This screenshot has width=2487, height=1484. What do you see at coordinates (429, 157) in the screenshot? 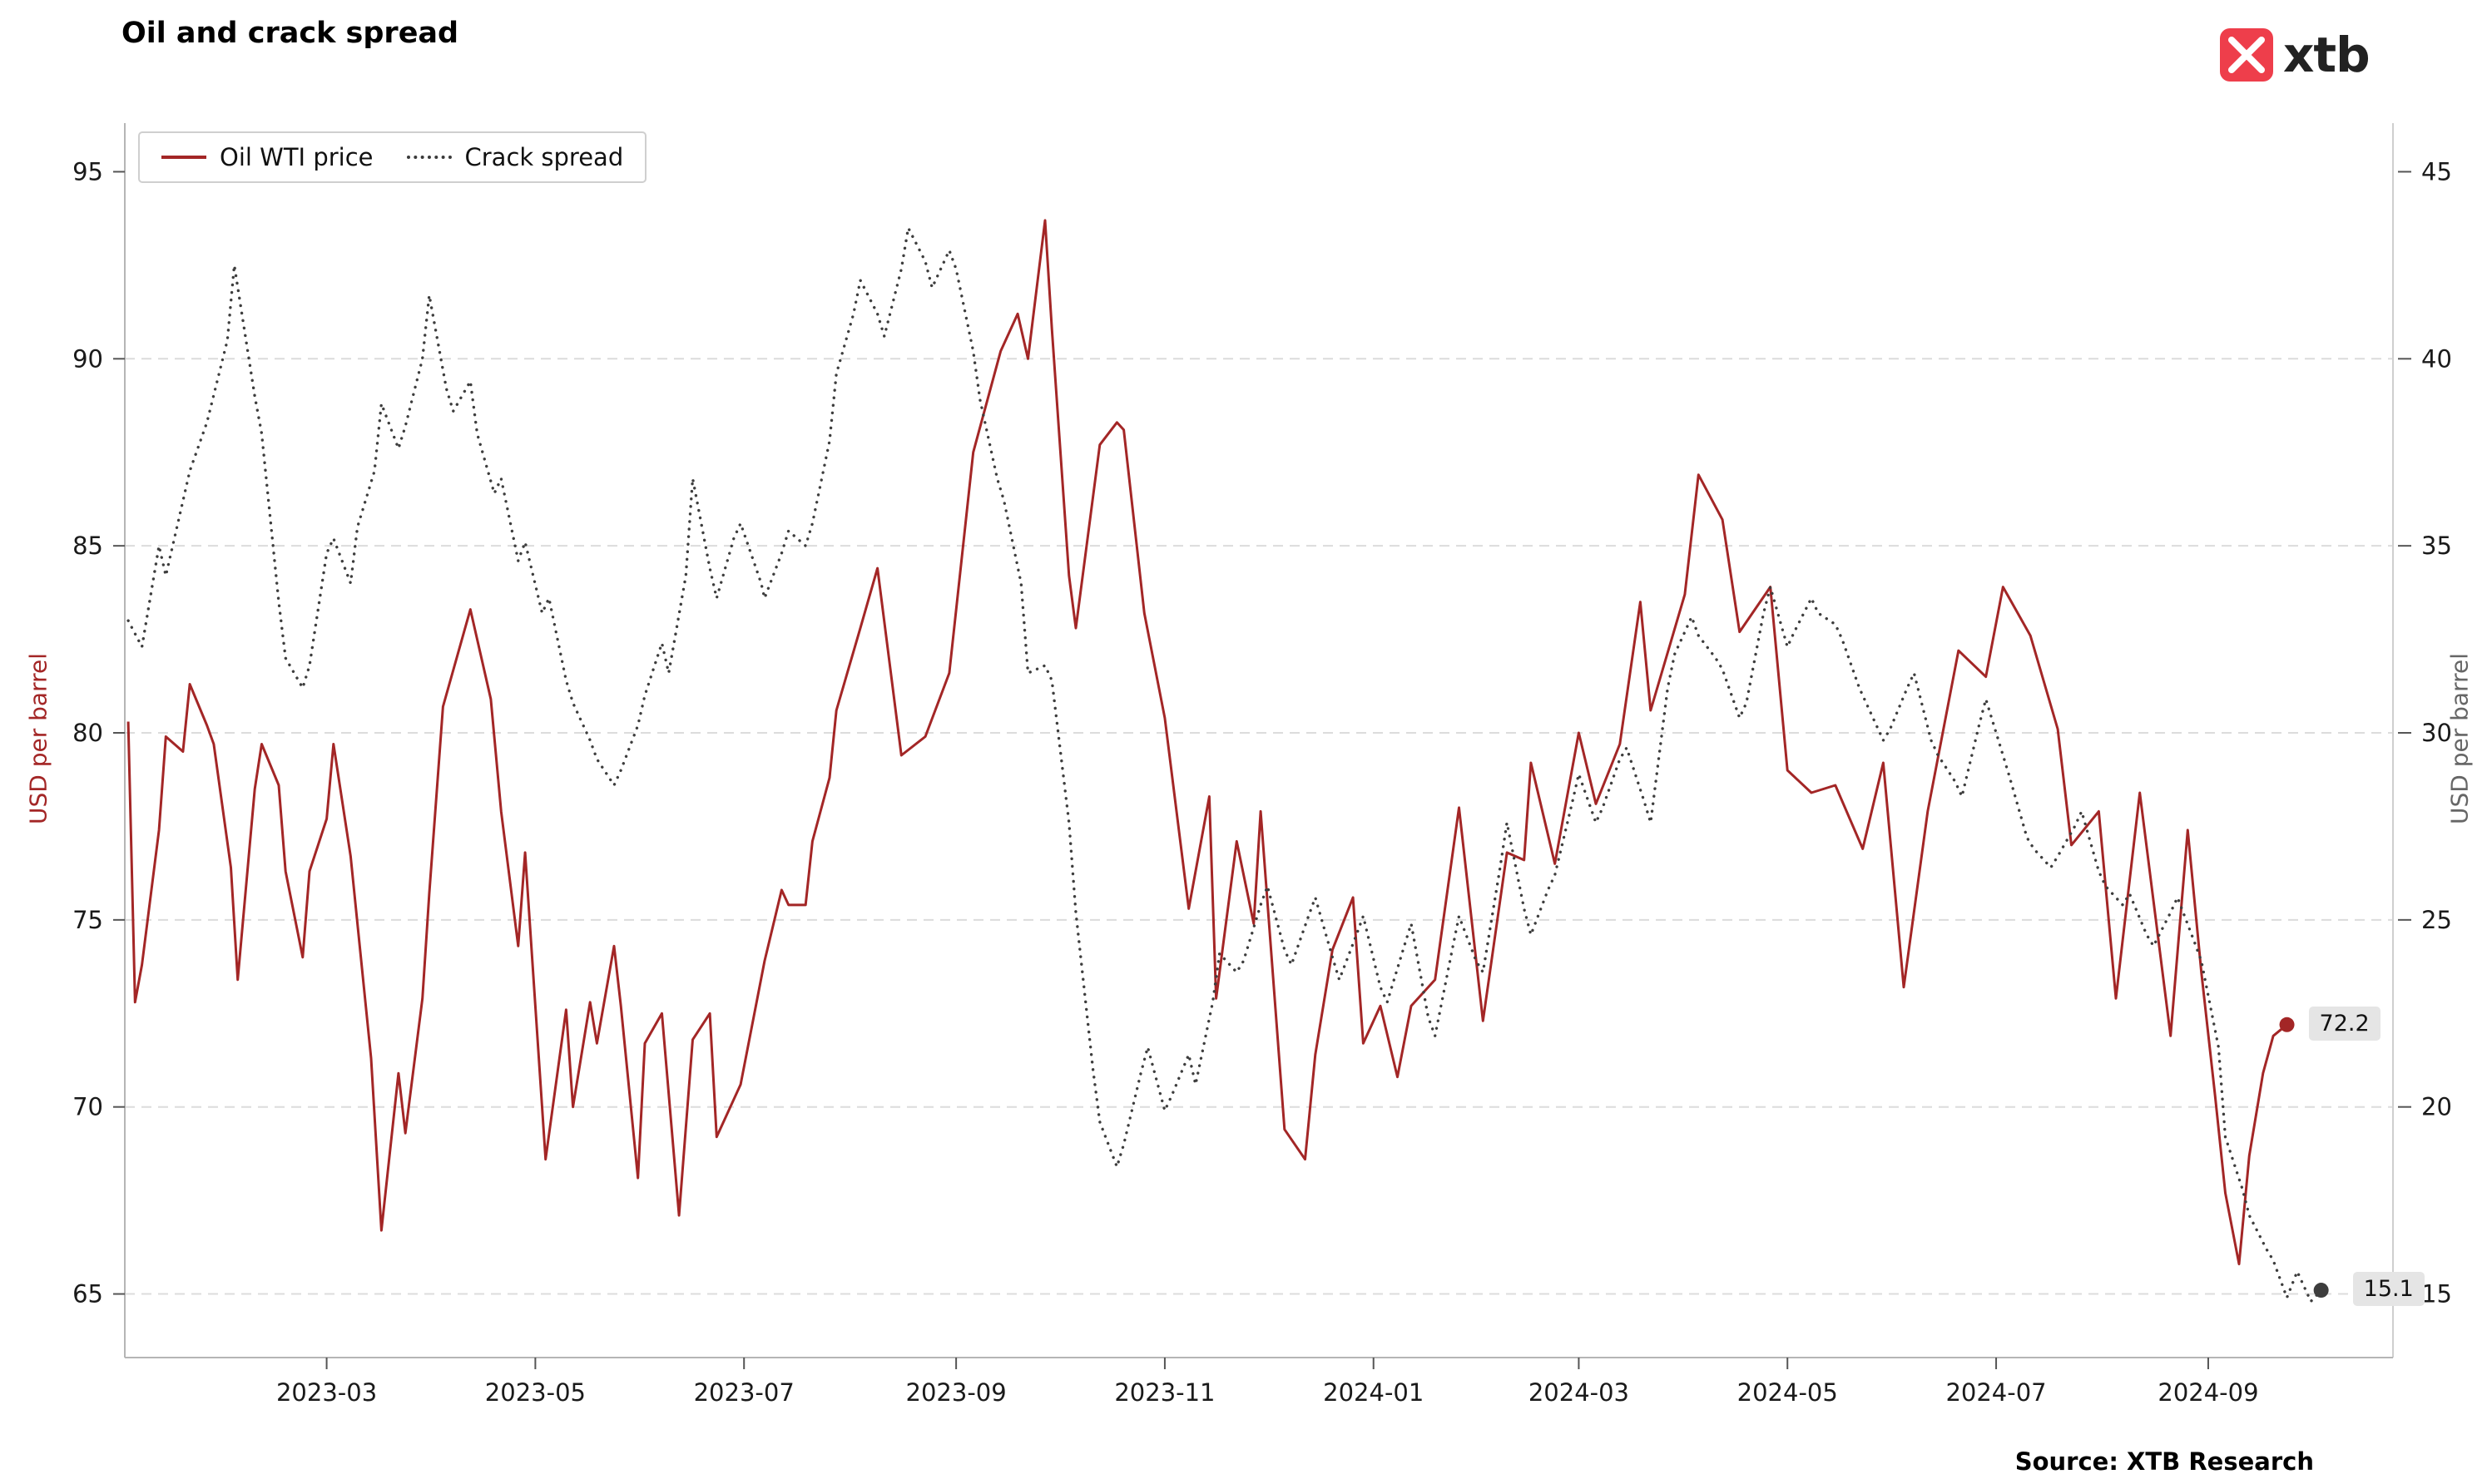
I see `crack-line-swatch` at bounding box center [429, 157].